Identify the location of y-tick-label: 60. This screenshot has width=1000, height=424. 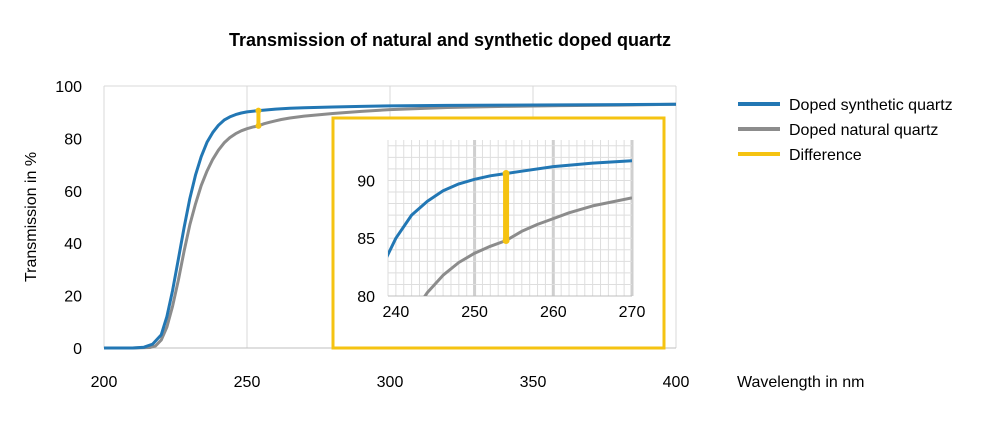
(73, 192).